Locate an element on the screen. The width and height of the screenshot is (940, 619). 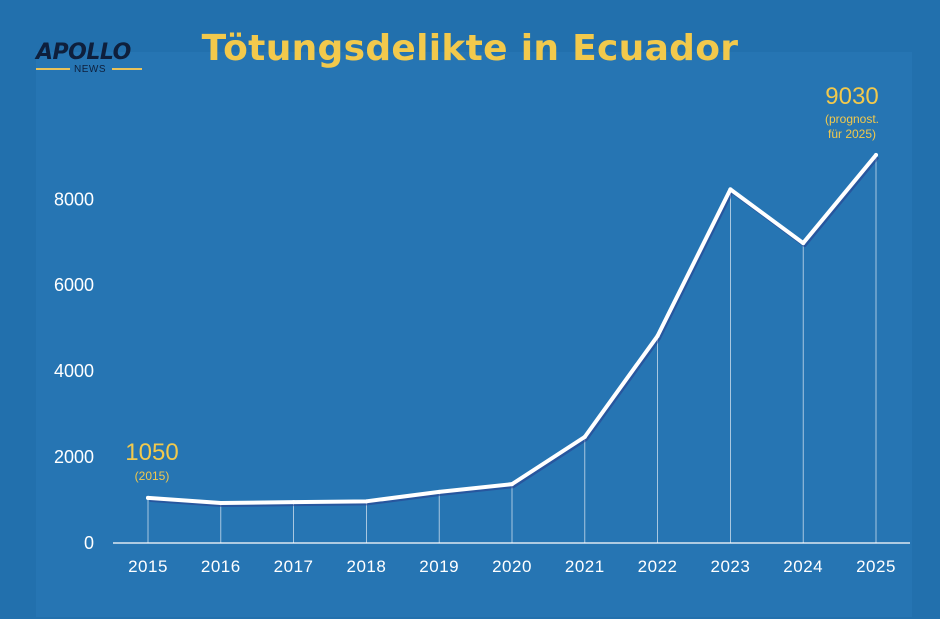
apollo-news-logo: APOLLO NEWS is located at coordinates (91, 60).